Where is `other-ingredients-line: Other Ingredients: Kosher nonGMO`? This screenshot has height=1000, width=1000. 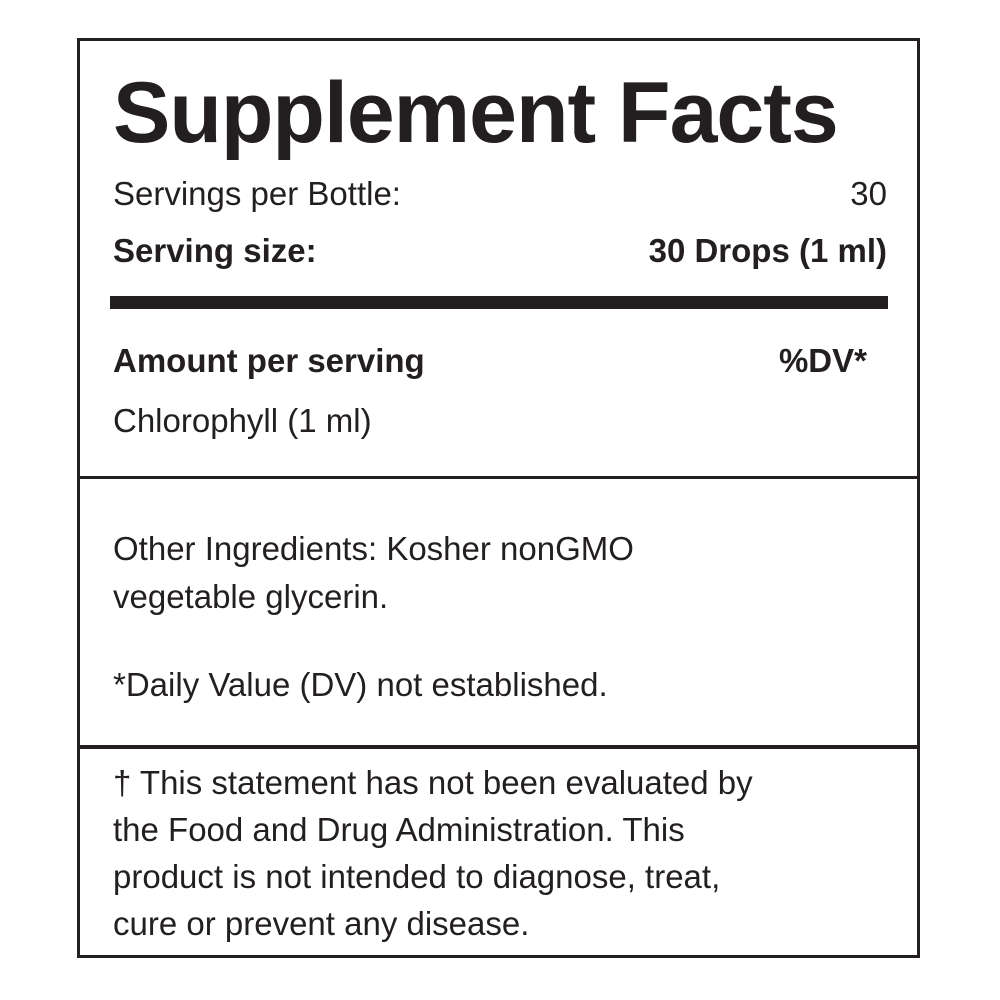
other-ingredients-line: Other Ingredients: Kosher nonGMO is located at coordinates (373, 548).